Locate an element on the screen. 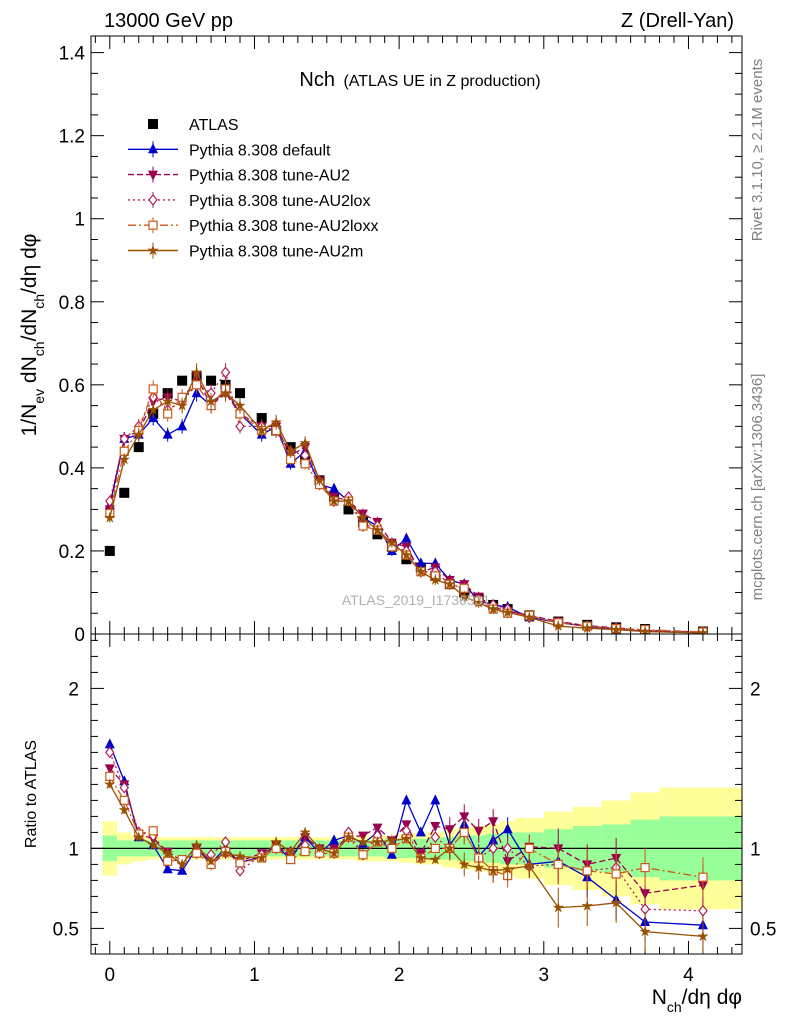 Image resolution: width=786 pixels, height=1024 pixels. mcplots-label: mcplots.cern.ch [arXiv:1306.3436] is located at coordinates (757, 487).